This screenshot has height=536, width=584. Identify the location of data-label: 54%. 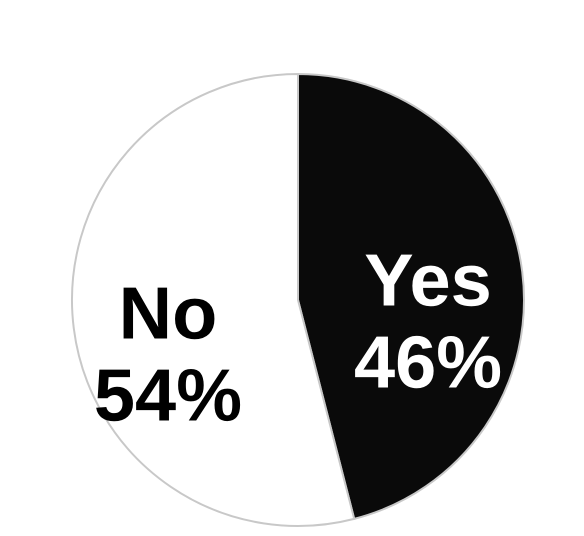
(168, 394).